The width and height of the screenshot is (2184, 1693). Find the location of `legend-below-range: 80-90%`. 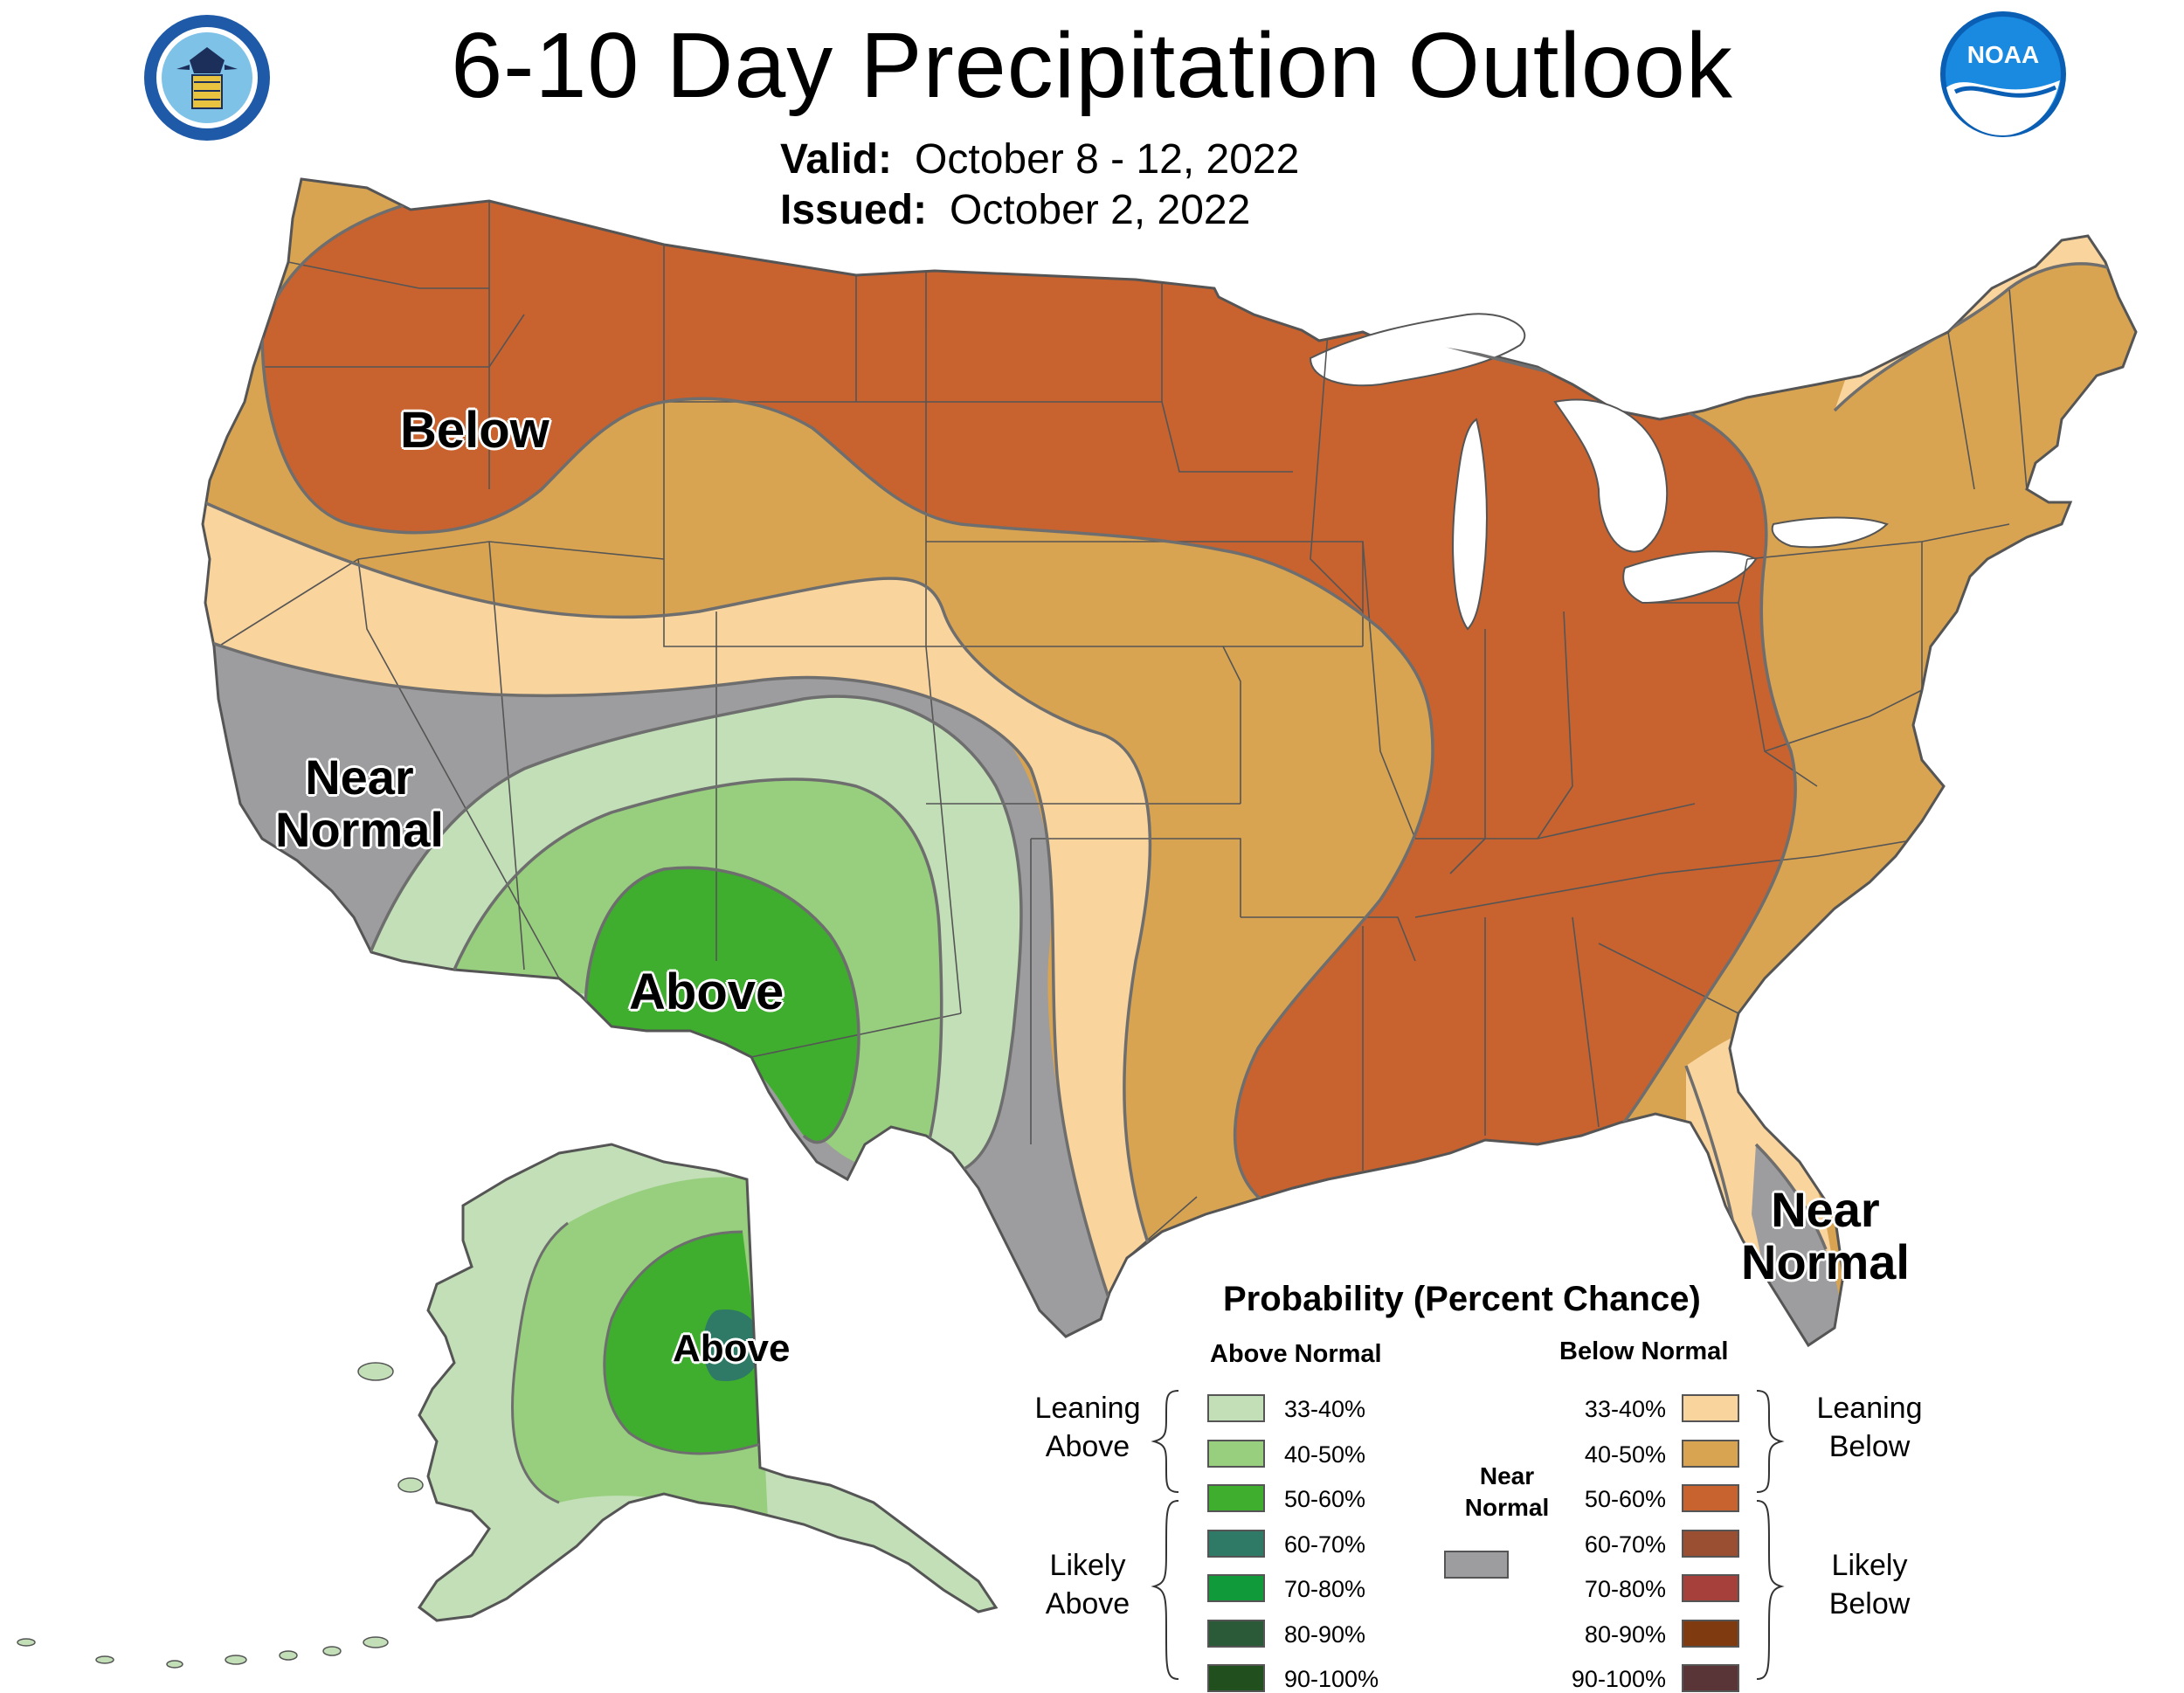

legend-below-range: 80-90% is located at coordinates (1625, 1634).